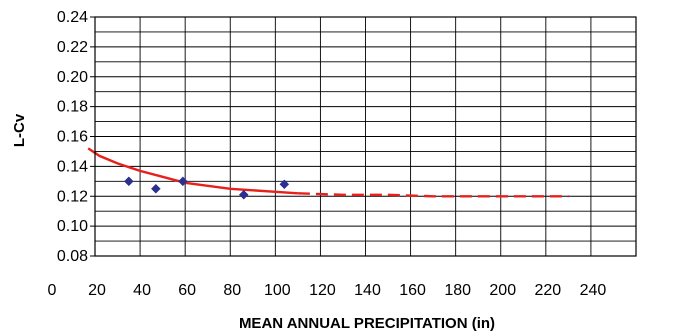 This screenshot has height=333, width=680. Describe the element at coordinates (72, 196) in the screenshot. I see `y-tick-label: 0.12` at that location.